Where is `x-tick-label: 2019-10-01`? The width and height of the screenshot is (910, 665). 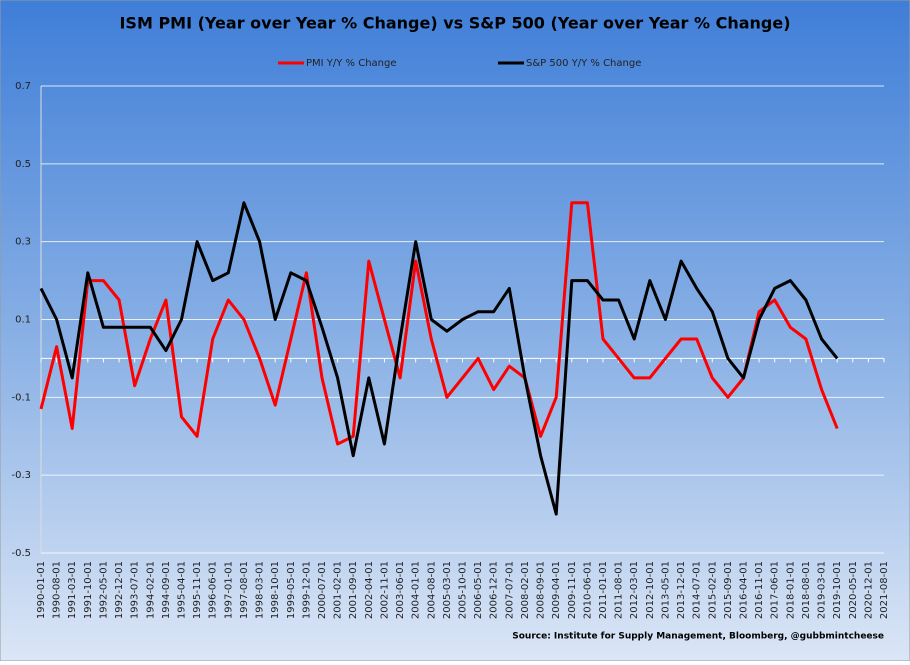 x-tick-label: 2019-10-01 is located at coordinates (837, 590).